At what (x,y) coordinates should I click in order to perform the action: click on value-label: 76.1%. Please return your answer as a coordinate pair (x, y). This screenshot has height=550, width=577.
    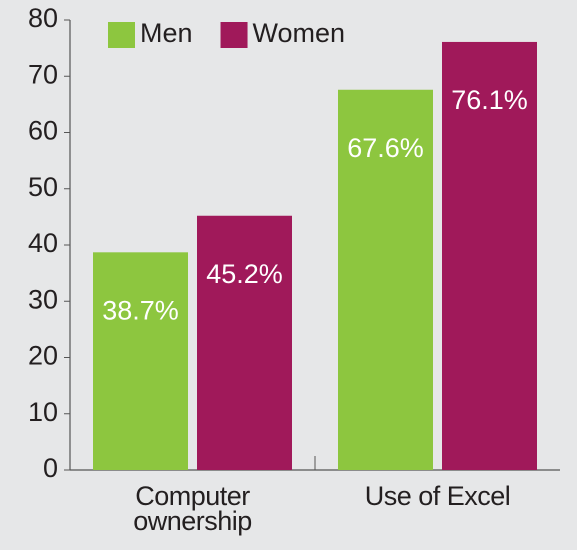
    Looking at the image, I should click on (489, 100).